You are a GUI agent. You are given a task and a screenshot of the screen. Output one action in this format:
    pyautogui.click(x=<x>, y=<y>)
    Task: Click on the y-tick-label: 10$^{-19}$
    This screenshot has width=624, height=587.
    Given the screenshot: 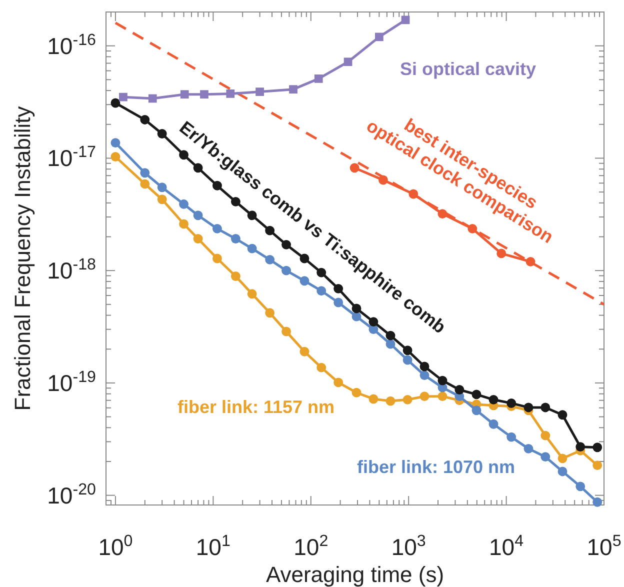 What is the action you would take?
    pyautogui.click(x=71, y=382)
    